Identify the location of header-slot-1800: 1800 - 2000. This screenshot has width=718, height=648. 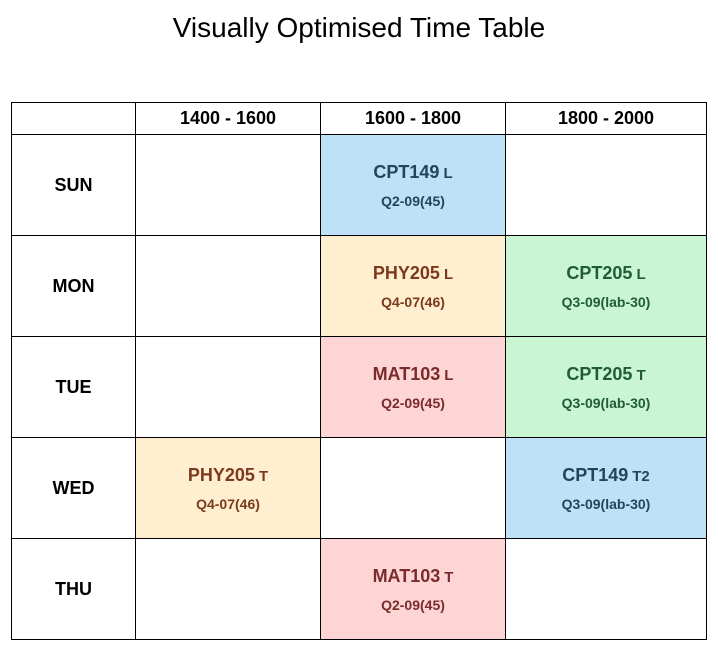
(606, 118).